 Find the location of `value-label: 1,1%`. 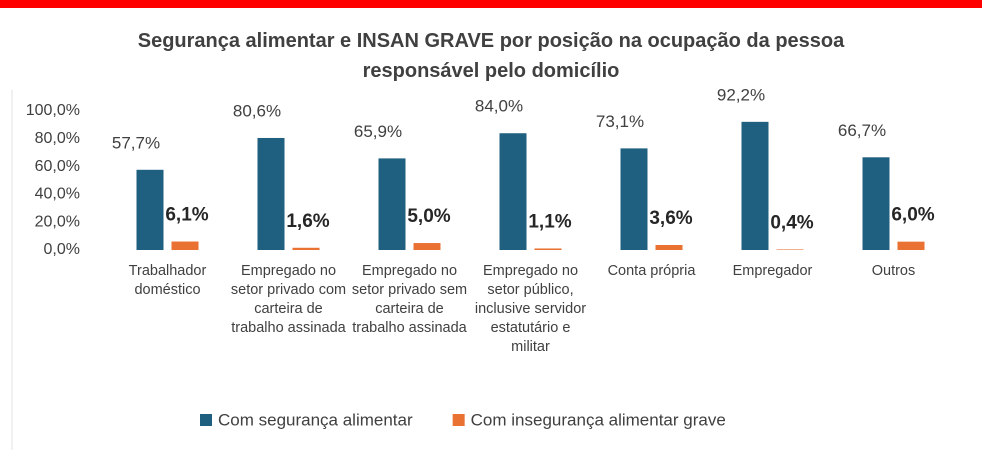

value-label: 1,1% is located at coordinates (549, 221).